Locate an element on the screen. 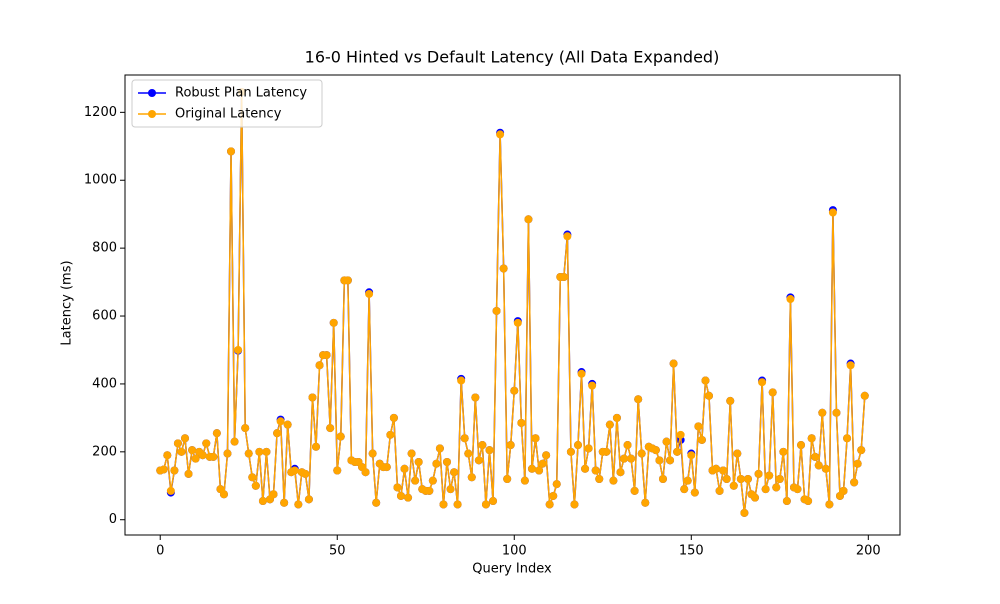  x-tick-label: 150 is located at coordinates (691, 551).